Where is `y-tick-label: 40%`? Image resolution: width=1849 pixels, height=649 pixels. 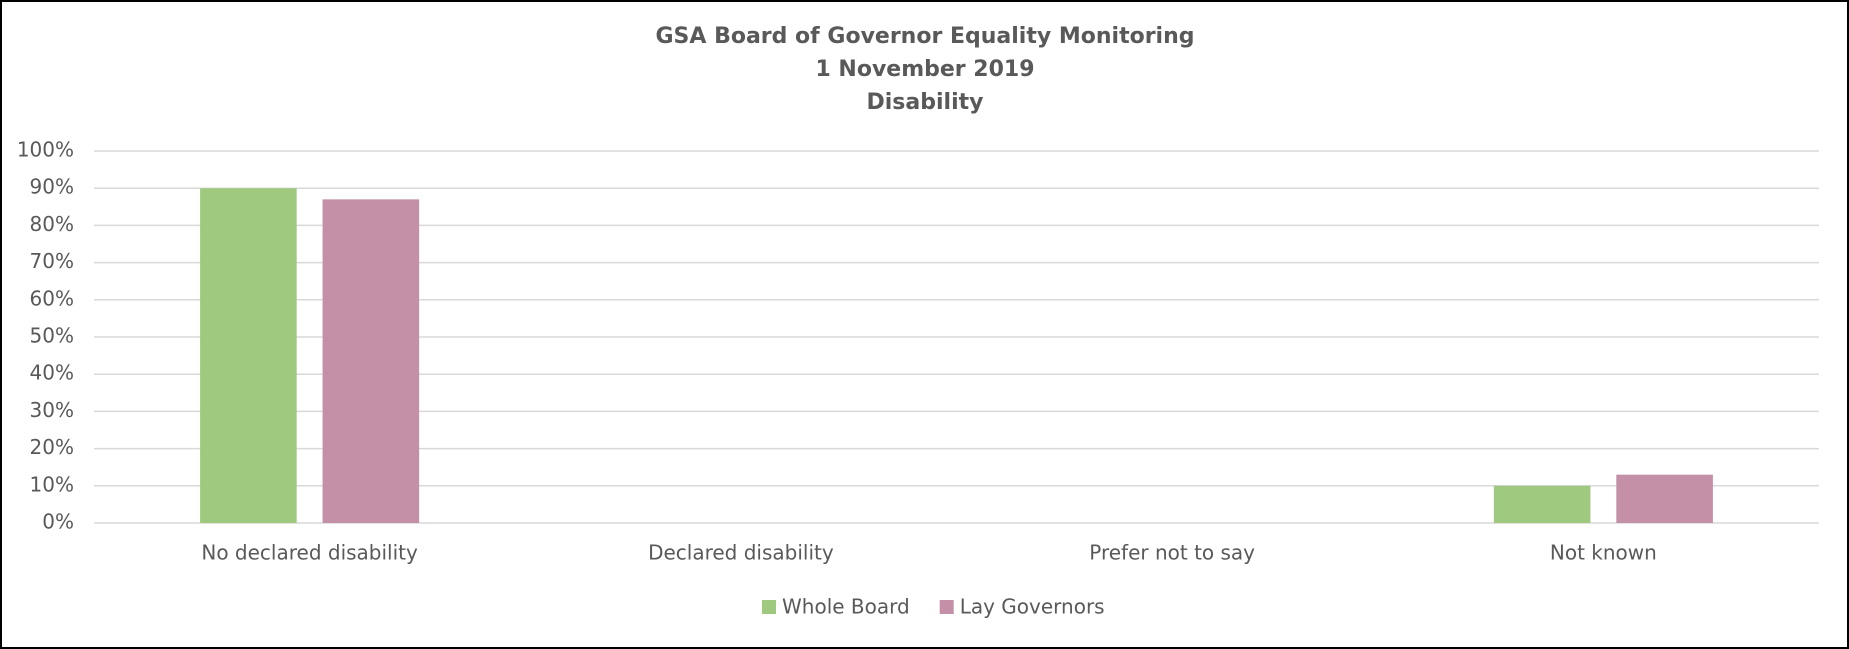 y-tick-label: 40% is located at coordinates (52, 373).